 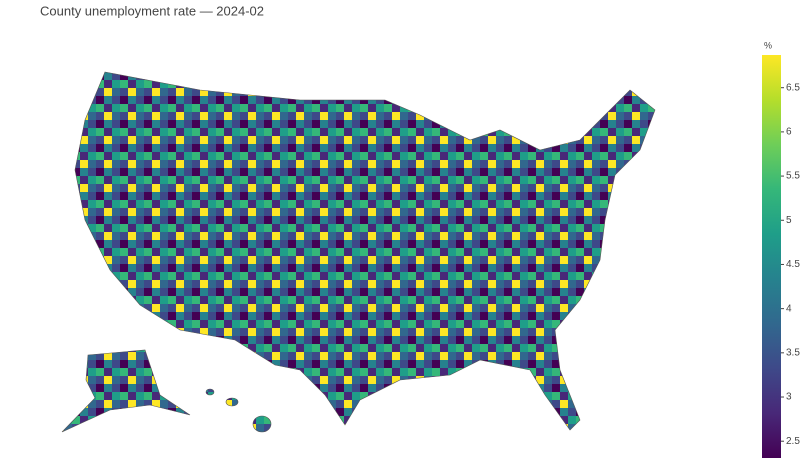 I want to click on colorbar-tick-label: 5.5, so click(x=793, y=176).